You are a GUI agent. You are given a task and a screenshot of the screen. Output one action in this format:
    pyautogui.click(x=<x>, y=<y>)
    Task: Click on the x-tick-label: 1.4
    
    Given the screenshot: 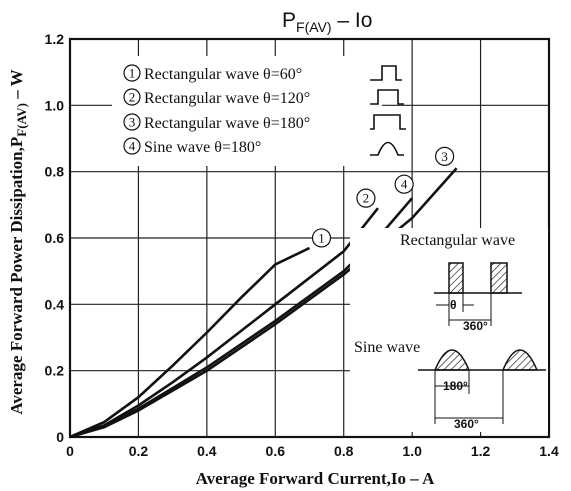 What is the action you would take?
    pyautogui.click(x=549, y=451)
    